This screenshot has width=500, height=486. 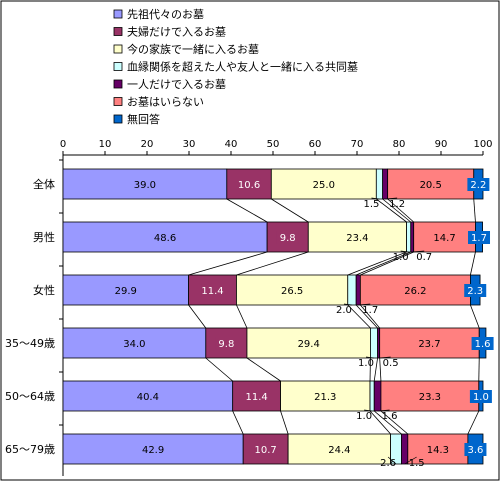 What do you see at coordinates (148, 397) in the screenshot?
I see `data-label: 40.4` at bounding box center [148, 397].